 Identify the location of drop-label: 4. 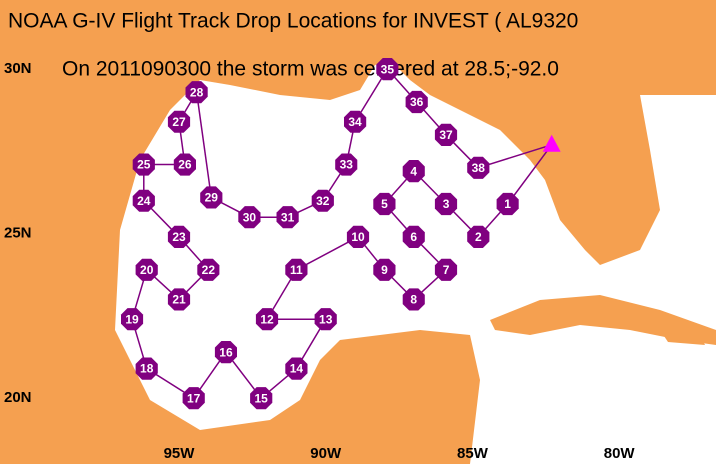
(413, 171).